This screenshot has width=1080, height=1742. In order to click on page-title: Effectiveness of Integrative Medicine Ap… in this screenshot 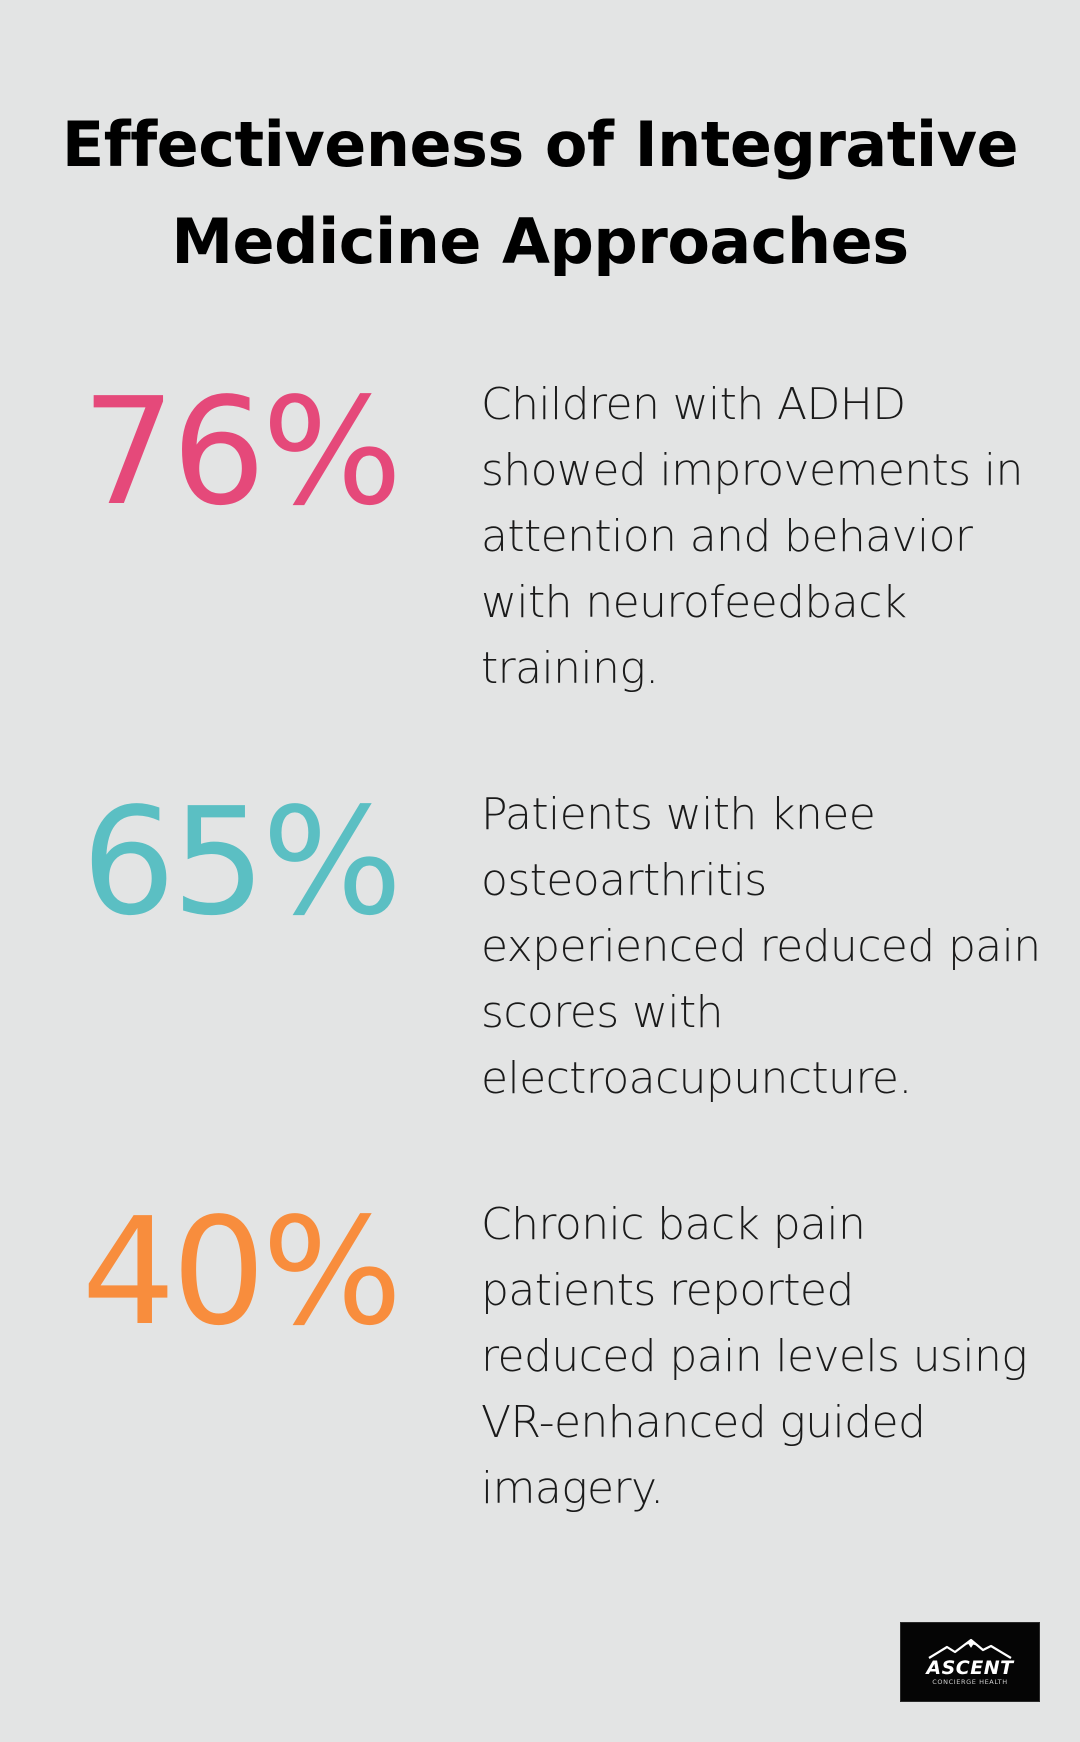, I will do `click(540, 193)`.